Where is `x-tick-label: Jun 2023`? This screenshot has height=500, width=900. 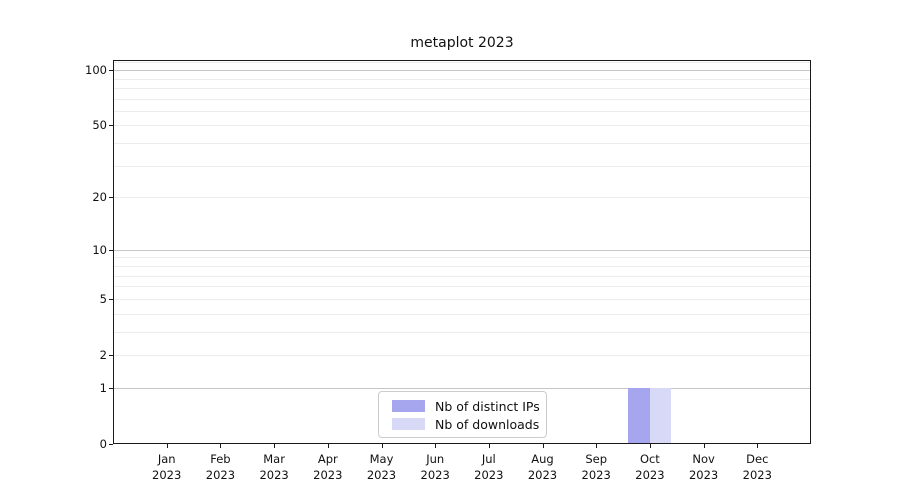
x-tick-label: Jun 2023 is located at coordinates (435, 467).